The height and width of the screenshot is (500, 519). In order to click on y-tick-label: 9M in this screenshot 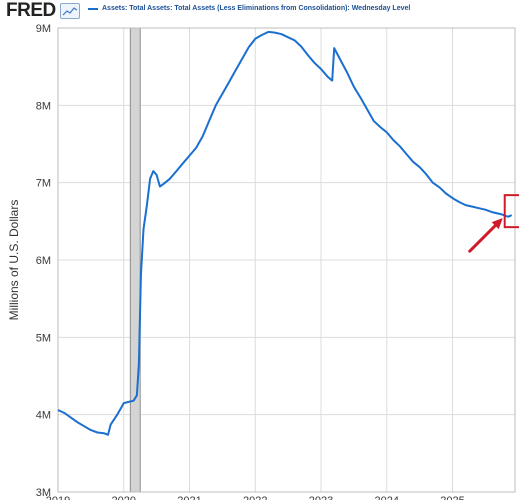, I will do `click(43, 29)`.